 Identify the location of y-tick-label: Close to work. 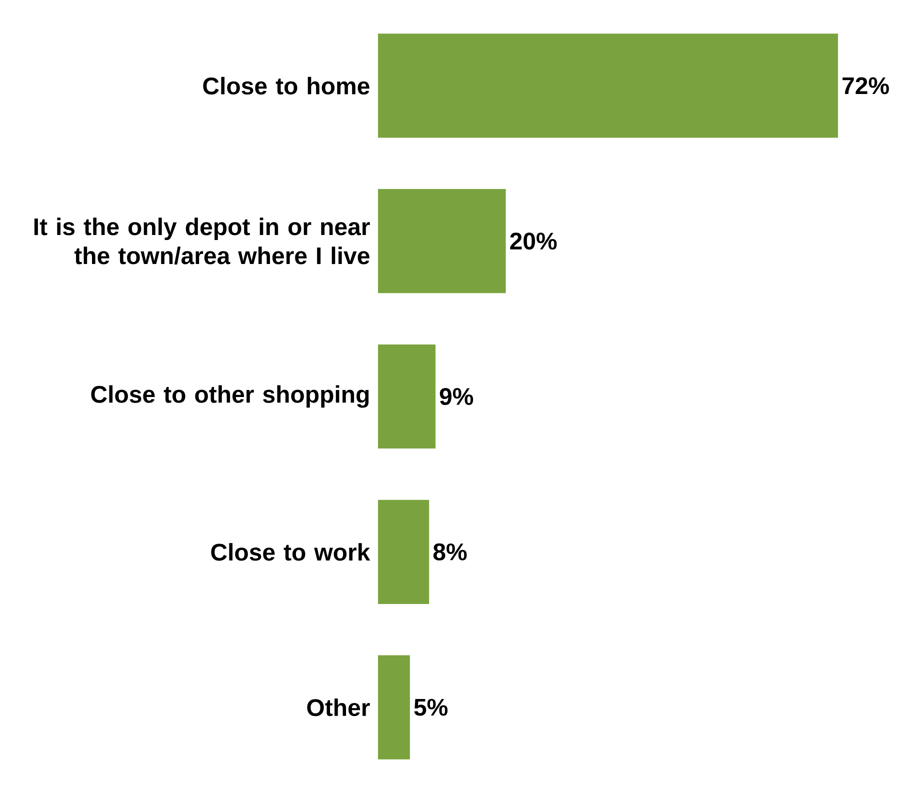
(290, 552).